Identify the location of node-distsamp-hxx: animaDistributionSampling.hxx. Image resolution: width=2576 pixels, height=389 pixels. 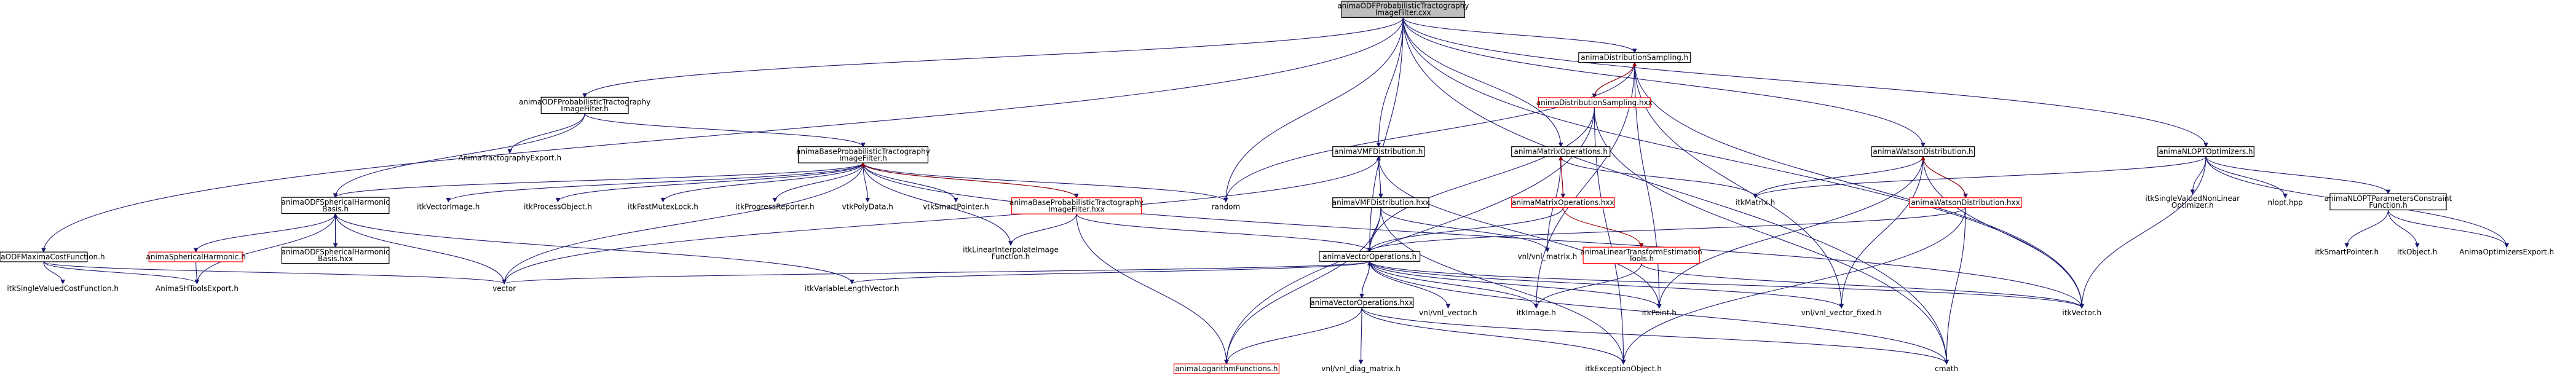
(1595, 102).